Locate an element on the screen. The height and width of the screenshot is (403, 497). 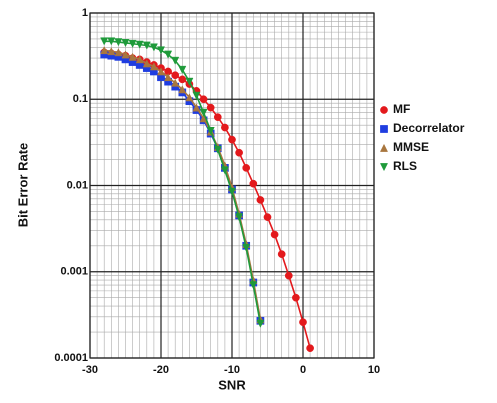
x-tick-label: -10 is located at coordinates (232, 370).